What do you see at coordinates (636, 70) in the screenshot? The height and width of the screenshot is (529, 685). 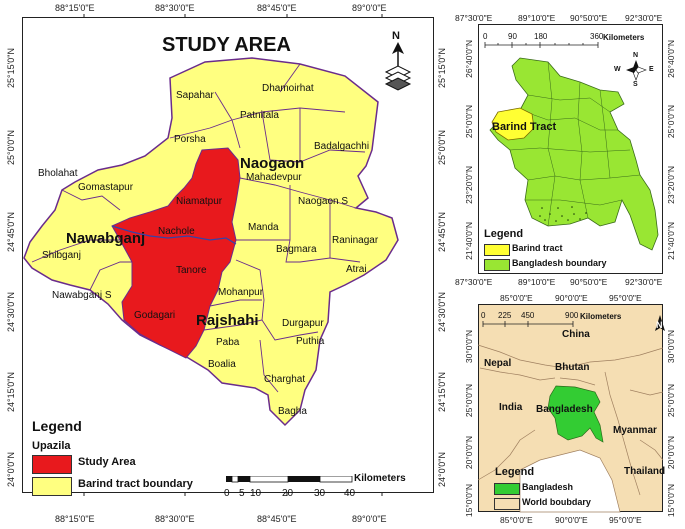 I see `compass-rose-icon` at bounding box center [636, 70].